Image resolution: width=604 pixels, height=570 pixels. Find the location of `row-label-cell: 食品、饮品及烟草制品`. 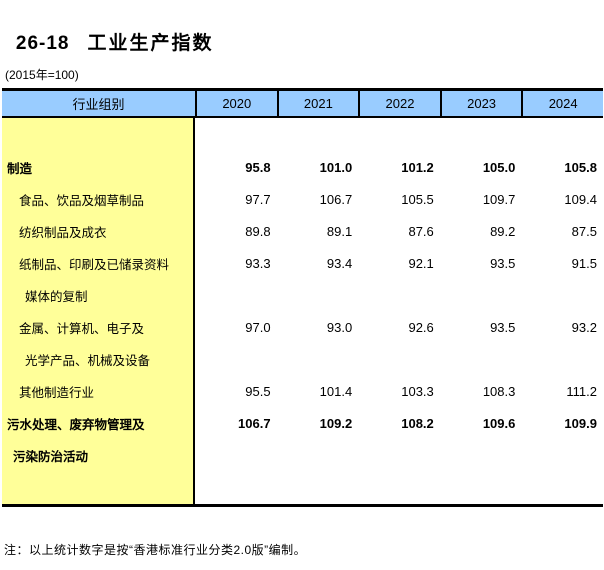

row-label-cell: 食品、饮品及烟草制品 is located at coordinates (98, 199).